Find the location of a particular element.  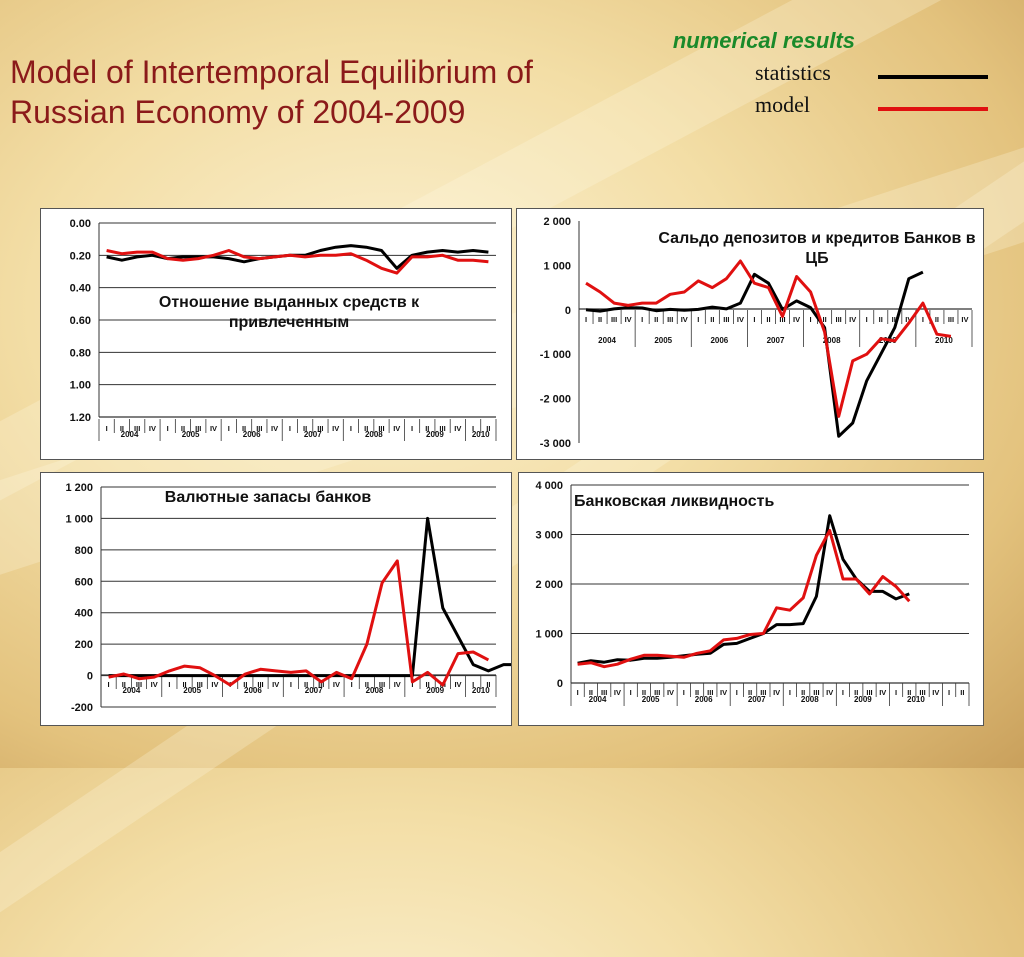

legend-label-statistics: statistics is located at coordinates (793, 72).